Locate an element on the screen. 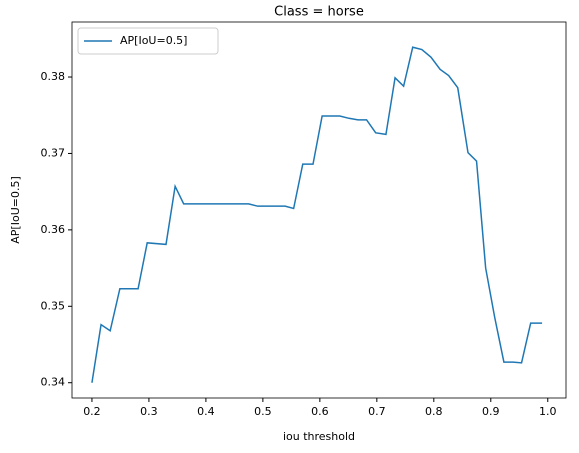 The height and width of the screenshot is (453, 579). y-tick-label: 0.37 is located at coordinates (53, 152).